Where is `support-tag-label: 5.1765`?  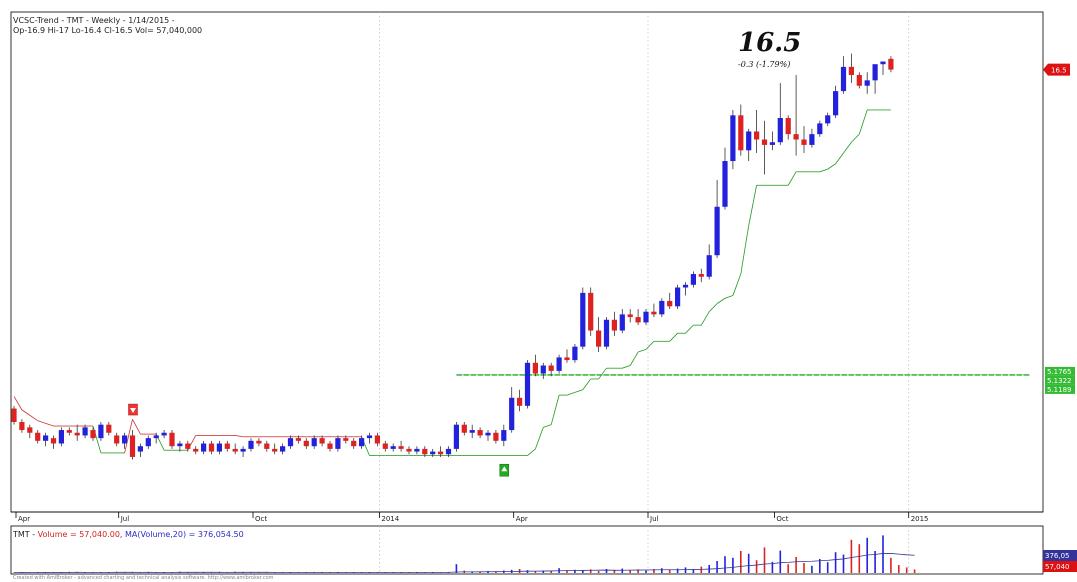
support-tag-label: 5.1765 is located at coordinates (1059, 372).